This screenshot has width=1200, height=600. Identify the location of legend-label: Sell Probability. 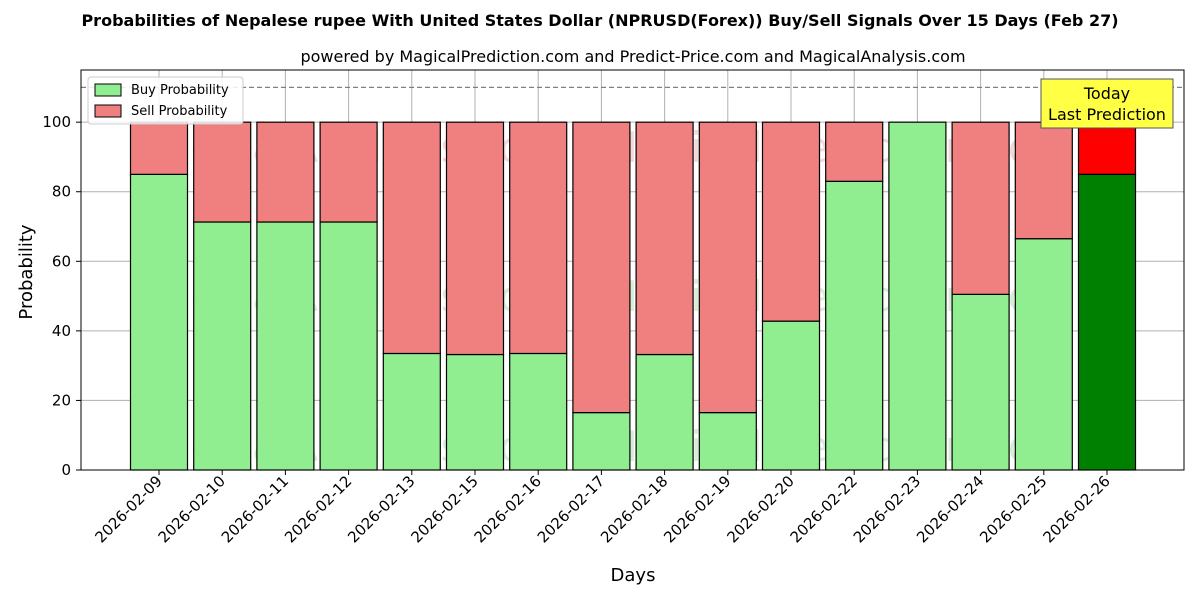
(179, 111).